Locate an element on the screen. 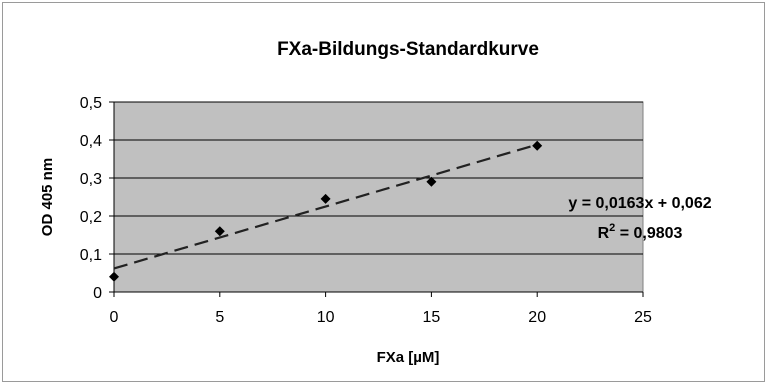 The height and width of the screenshot is (386, 769). y-tick-label: 0,1 is located at coordinates (91, 255).